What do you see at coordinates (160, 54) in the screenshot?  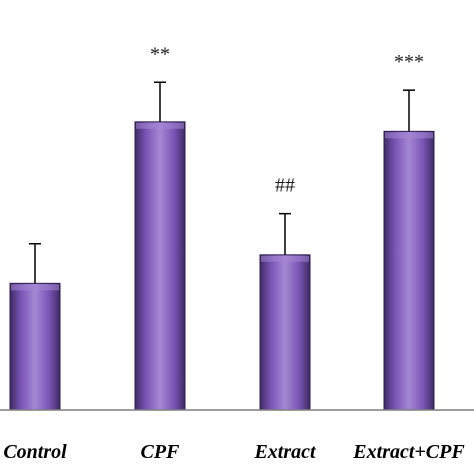 I see `significance-label: **` at bounding box center [160, 54].